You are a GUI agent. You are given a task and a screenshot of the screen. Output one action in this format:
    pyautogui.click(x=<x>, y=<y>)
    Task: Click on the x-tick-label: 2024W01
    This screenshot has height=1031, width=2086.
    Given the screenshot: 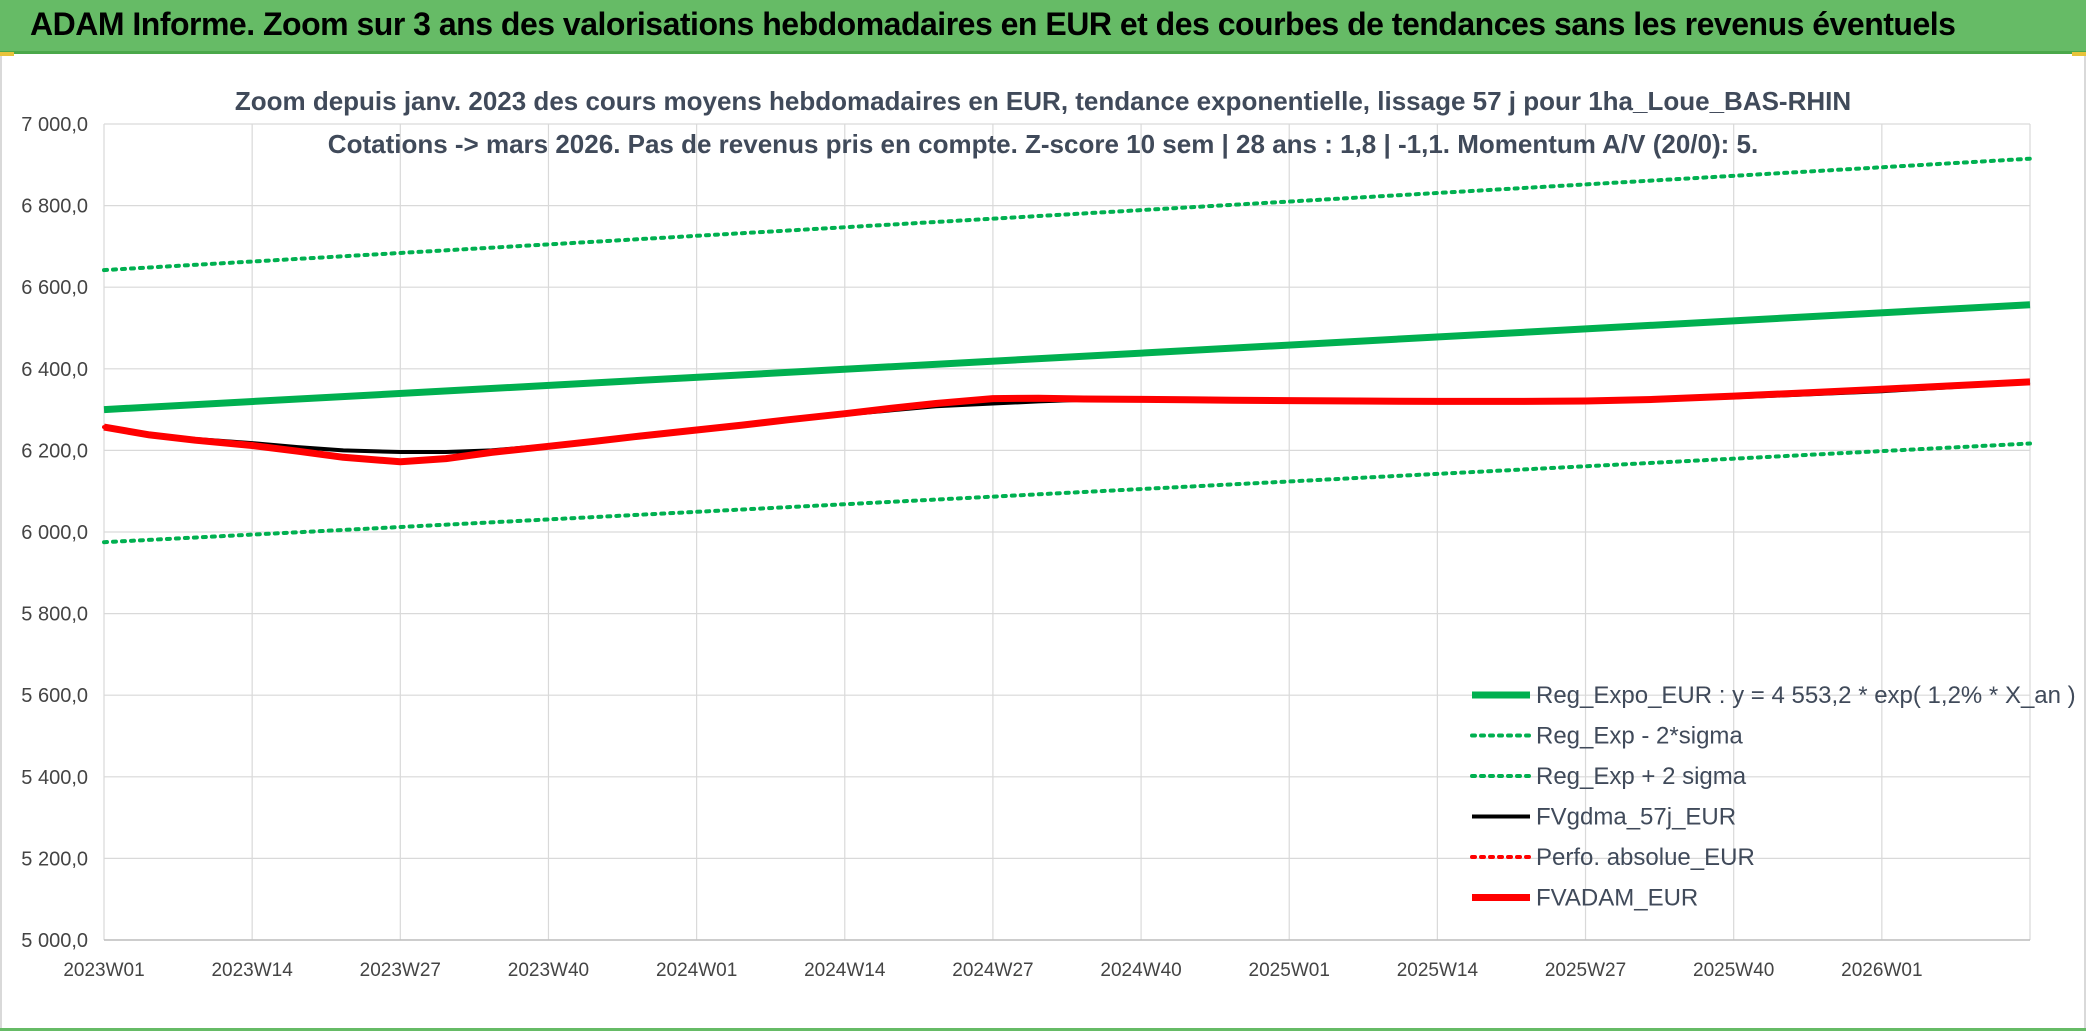 What is the action you would take?
    pyautogui.click(x=696, y=970)
    